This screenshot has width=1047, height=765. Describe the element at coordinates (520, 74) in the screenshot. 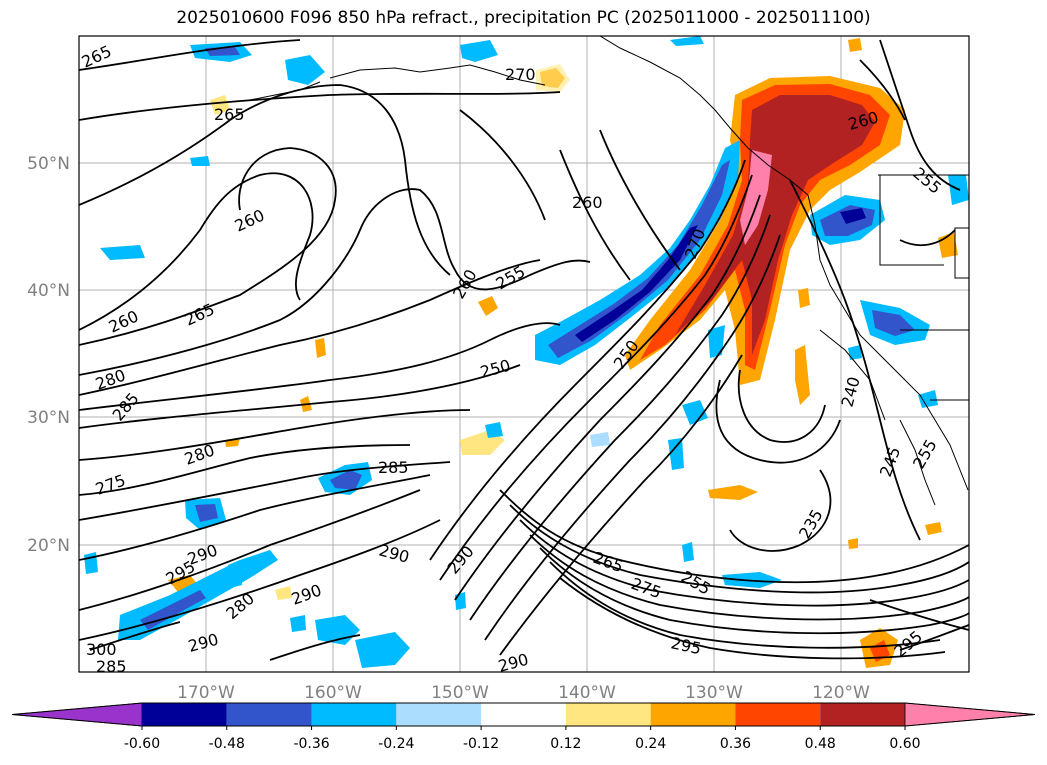

I see `contour-label: 270` at that location.